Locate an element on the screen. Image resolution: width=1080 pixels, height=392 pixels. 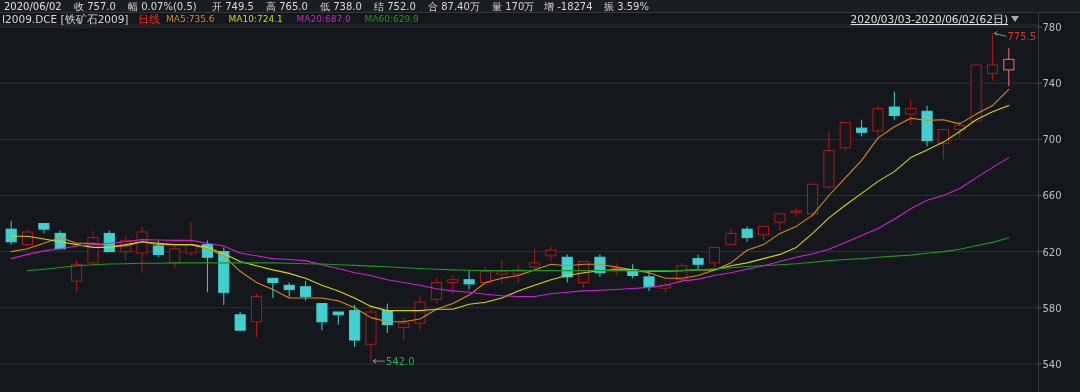
text: 高 765.0 is located at coordinates (287, 6).